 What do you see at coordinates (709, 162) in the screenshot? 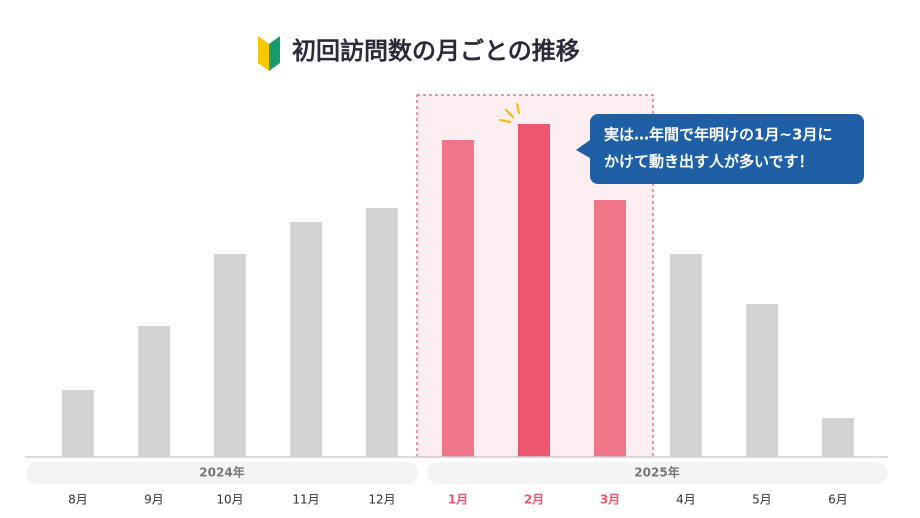
I see `annotation: かけて動き出す人が多いです！` at bounding box center [709, 162].